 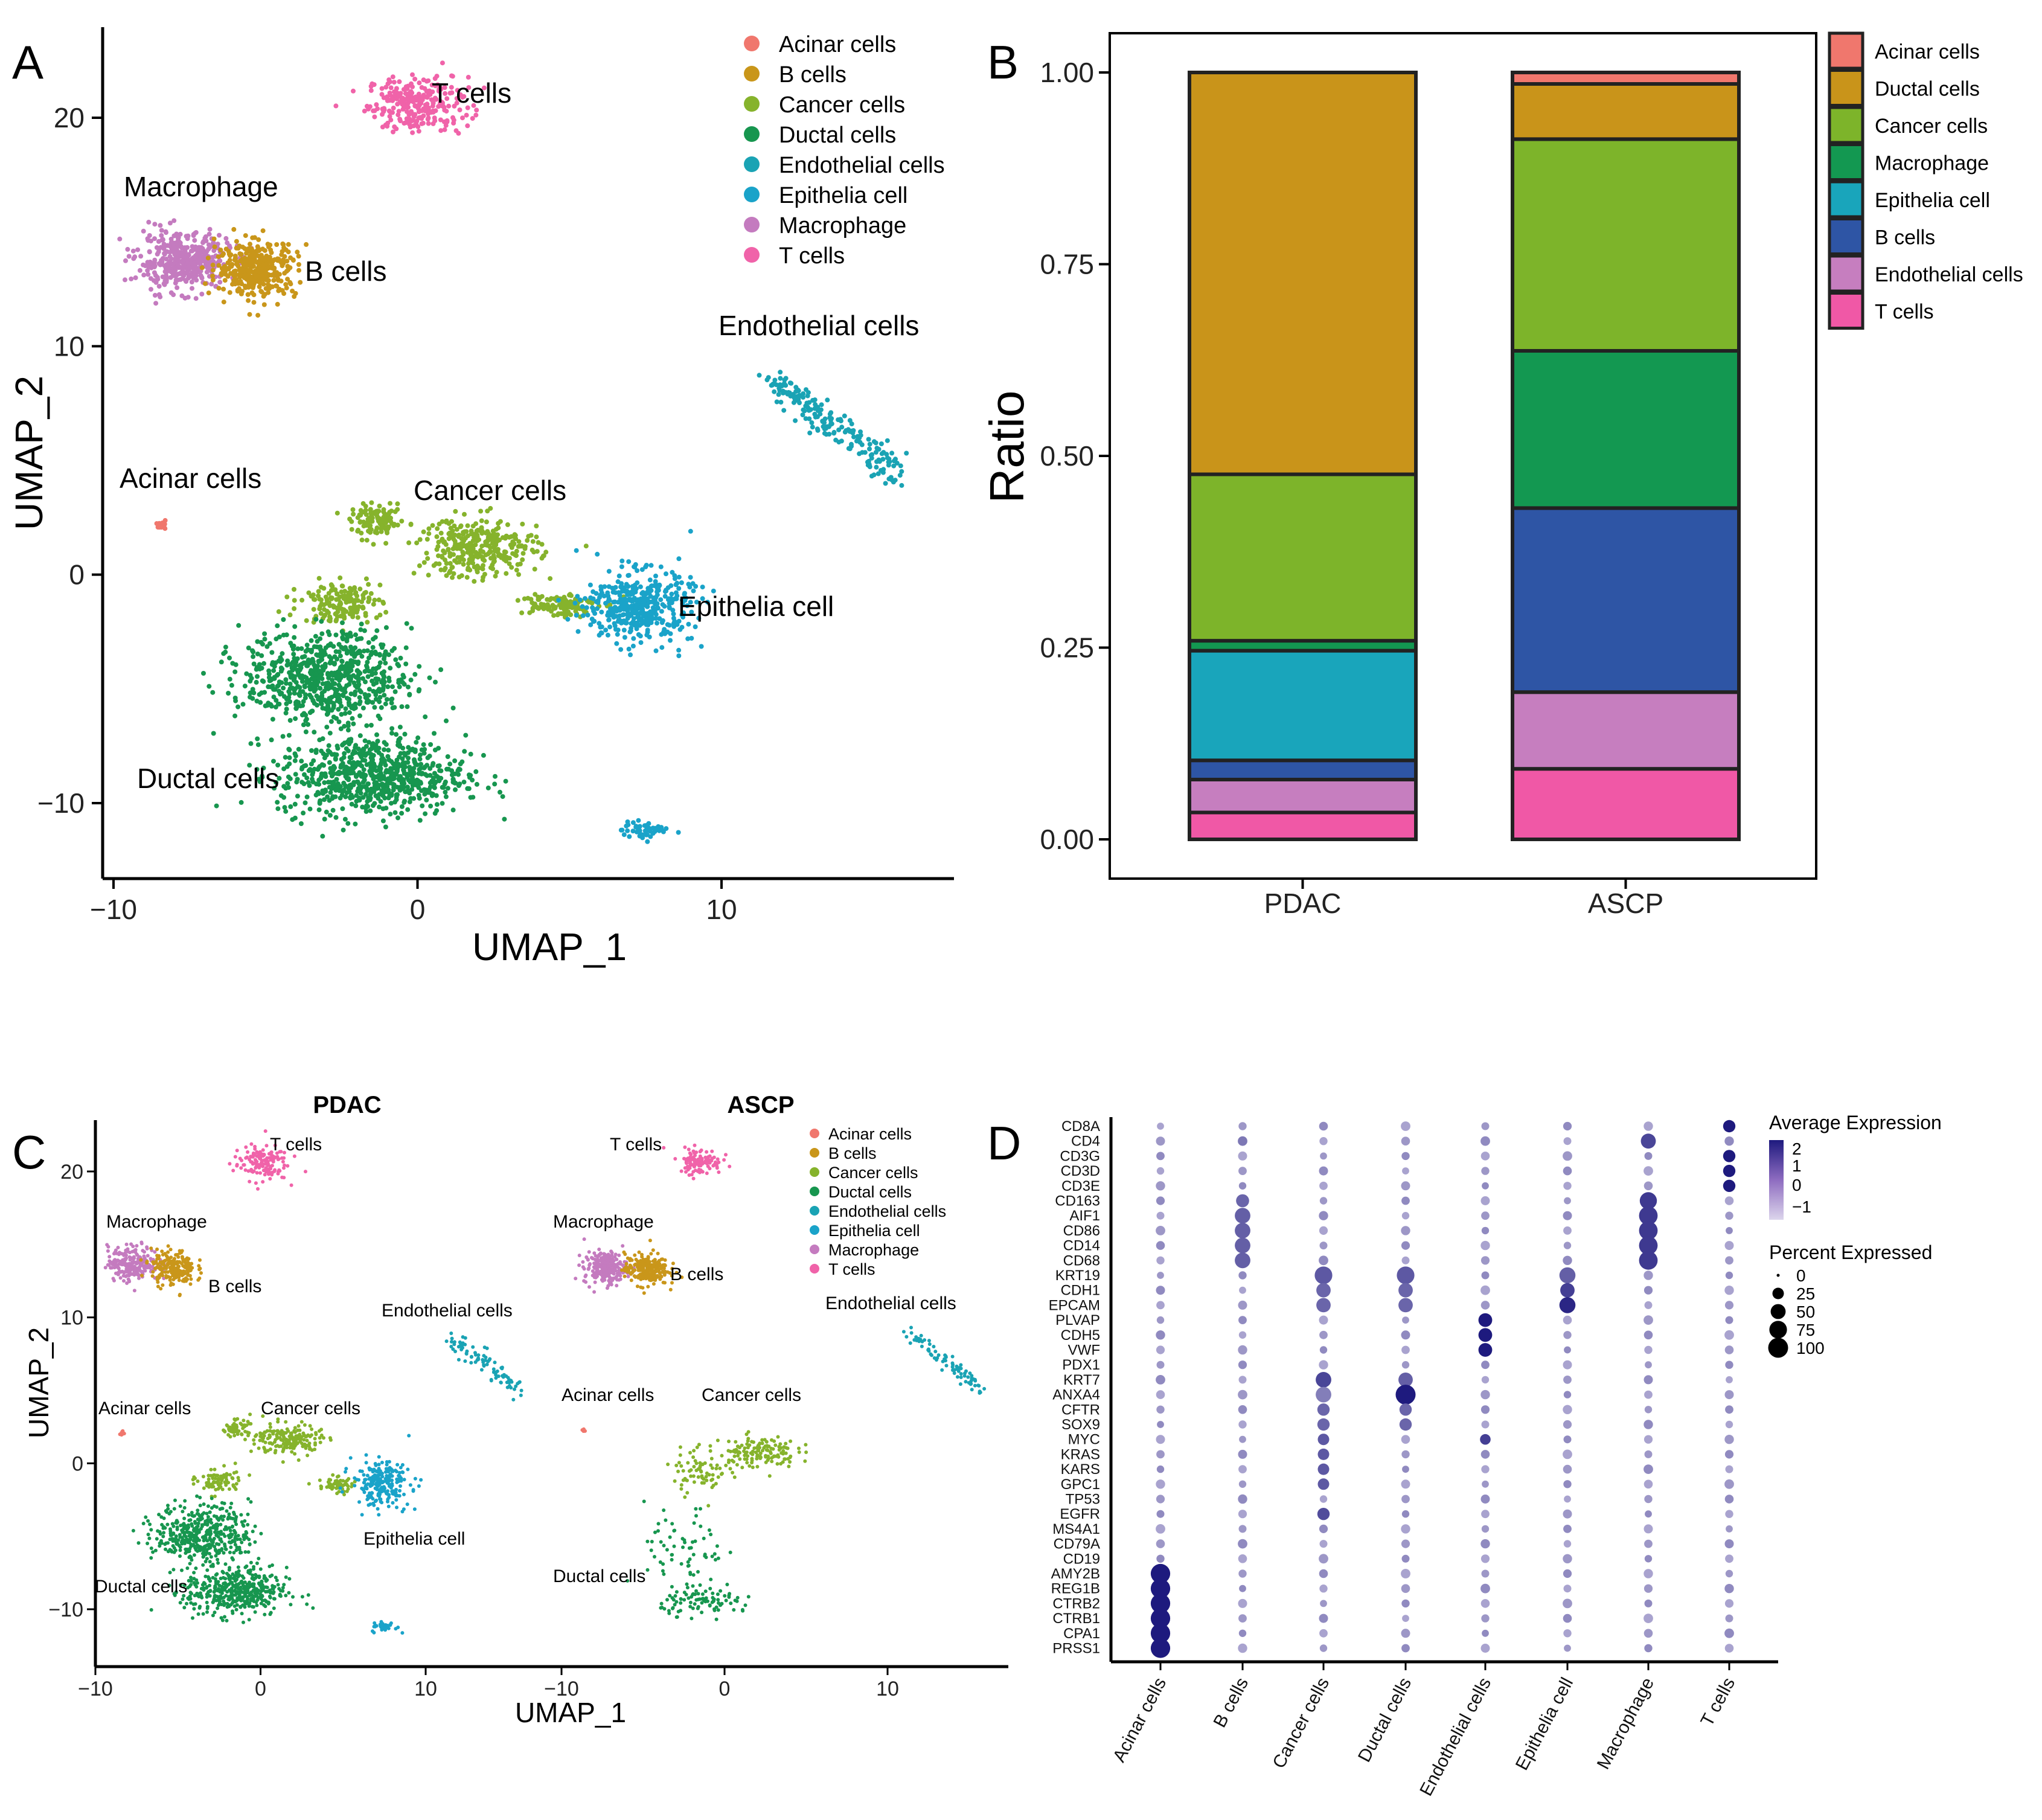 What do you see at coordinates (1626, 78) in the screenshot?
I see `bar-segment` at bounding box center [1626, 78].